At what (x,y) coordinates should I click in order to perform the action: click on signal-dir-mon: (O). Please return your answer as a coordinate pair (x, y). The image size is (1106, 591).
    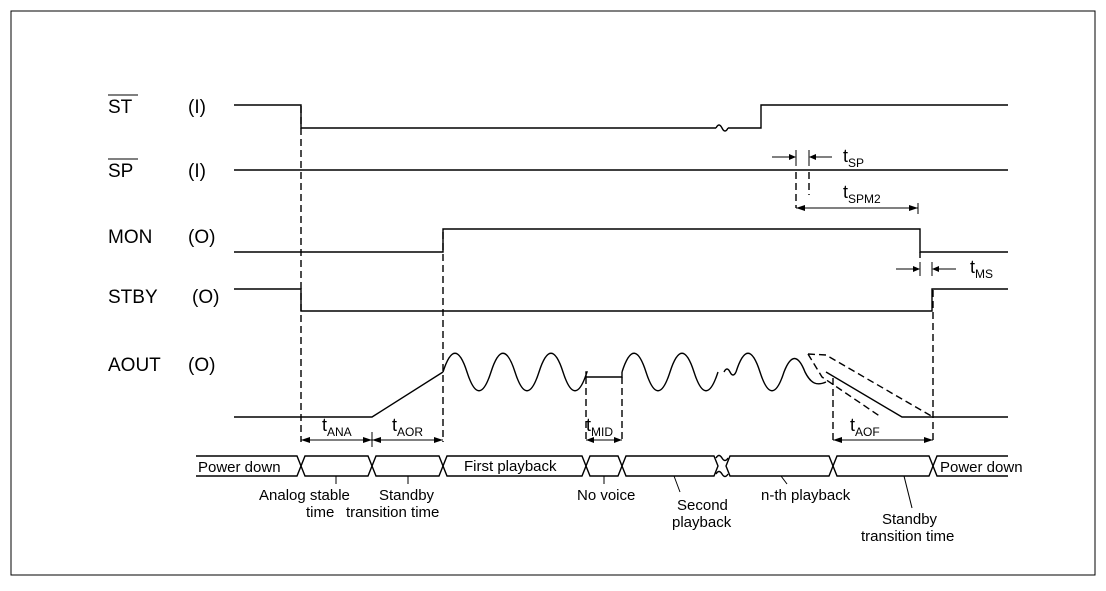
    Looking at the image, I should click on (201, 237).